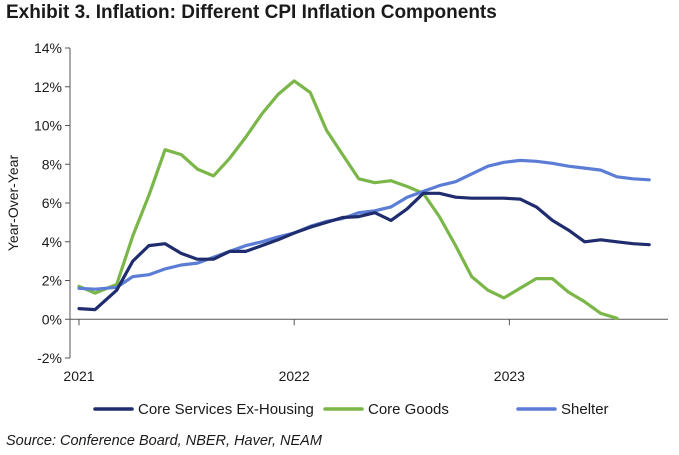 This screenshot has height=455, width=679. Describe the element at coordinates (48, 87) in the screenshot. I see `y-tick-label: 12%` at that location.